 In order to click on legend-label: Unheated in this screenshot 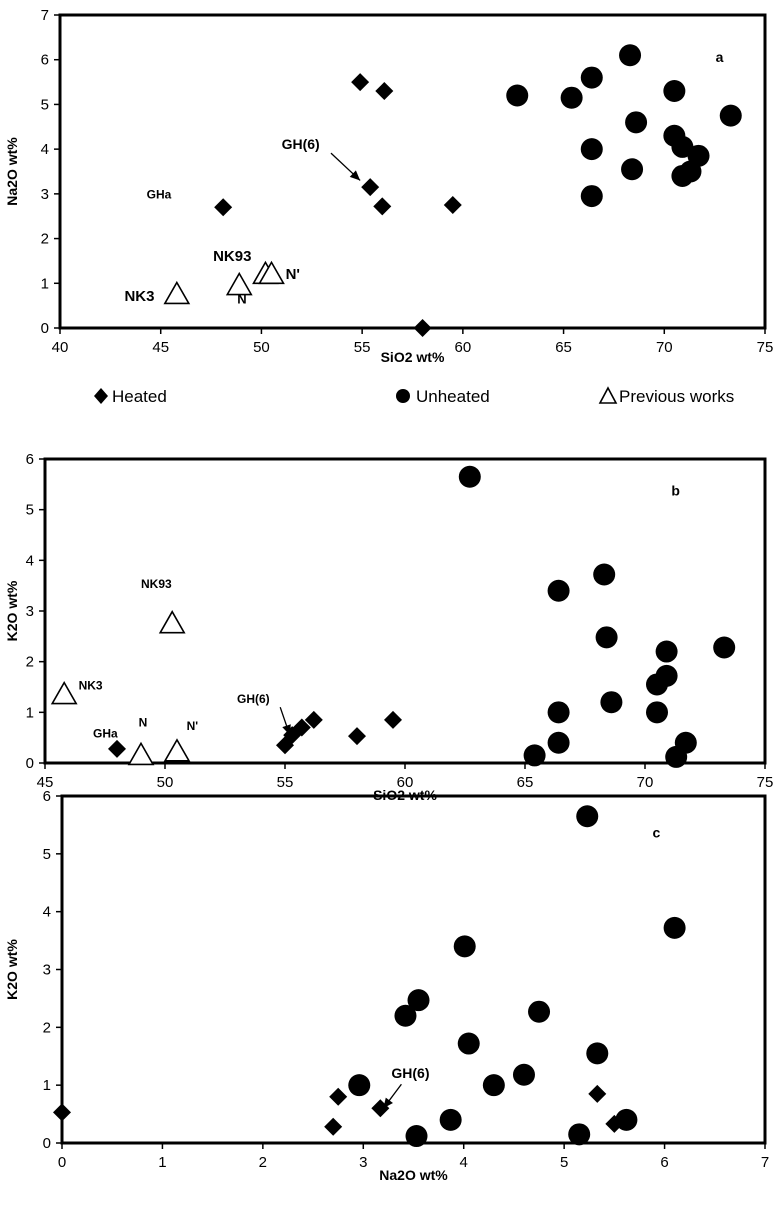, I will do `click(453, 396)`.